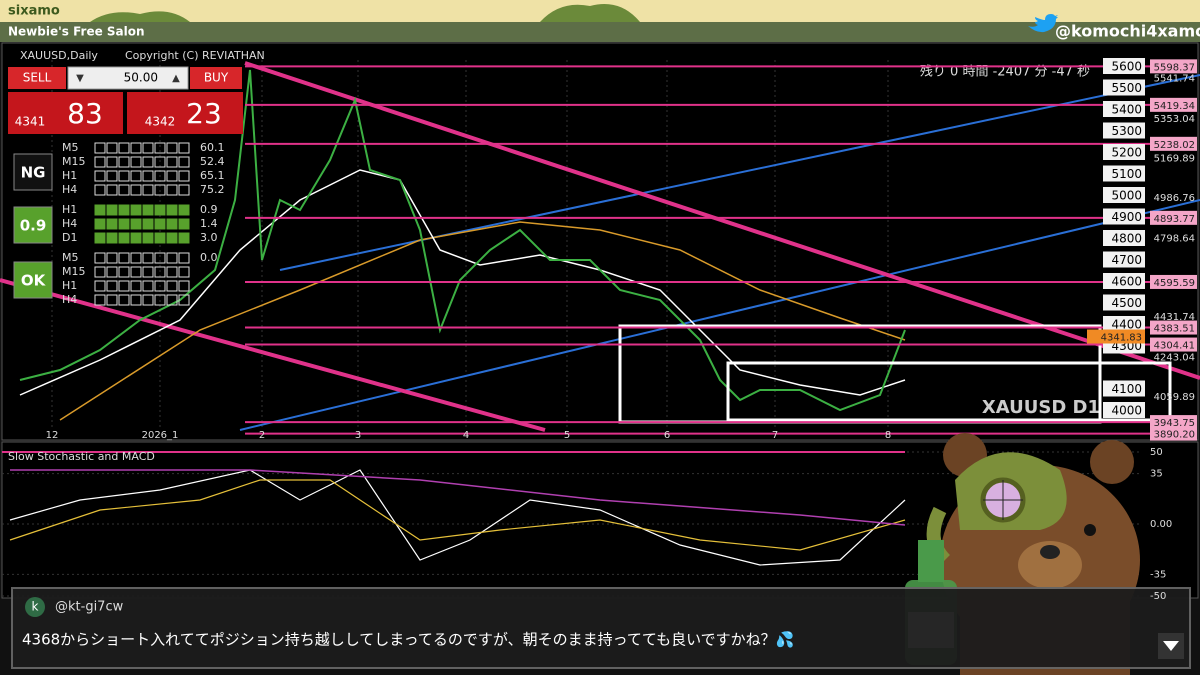 This screenshot has width=1200, height=675. Describe the element at coordinates (1041, 407) in the screenshot. I see `watermark: XAUUSD D1` at that location.